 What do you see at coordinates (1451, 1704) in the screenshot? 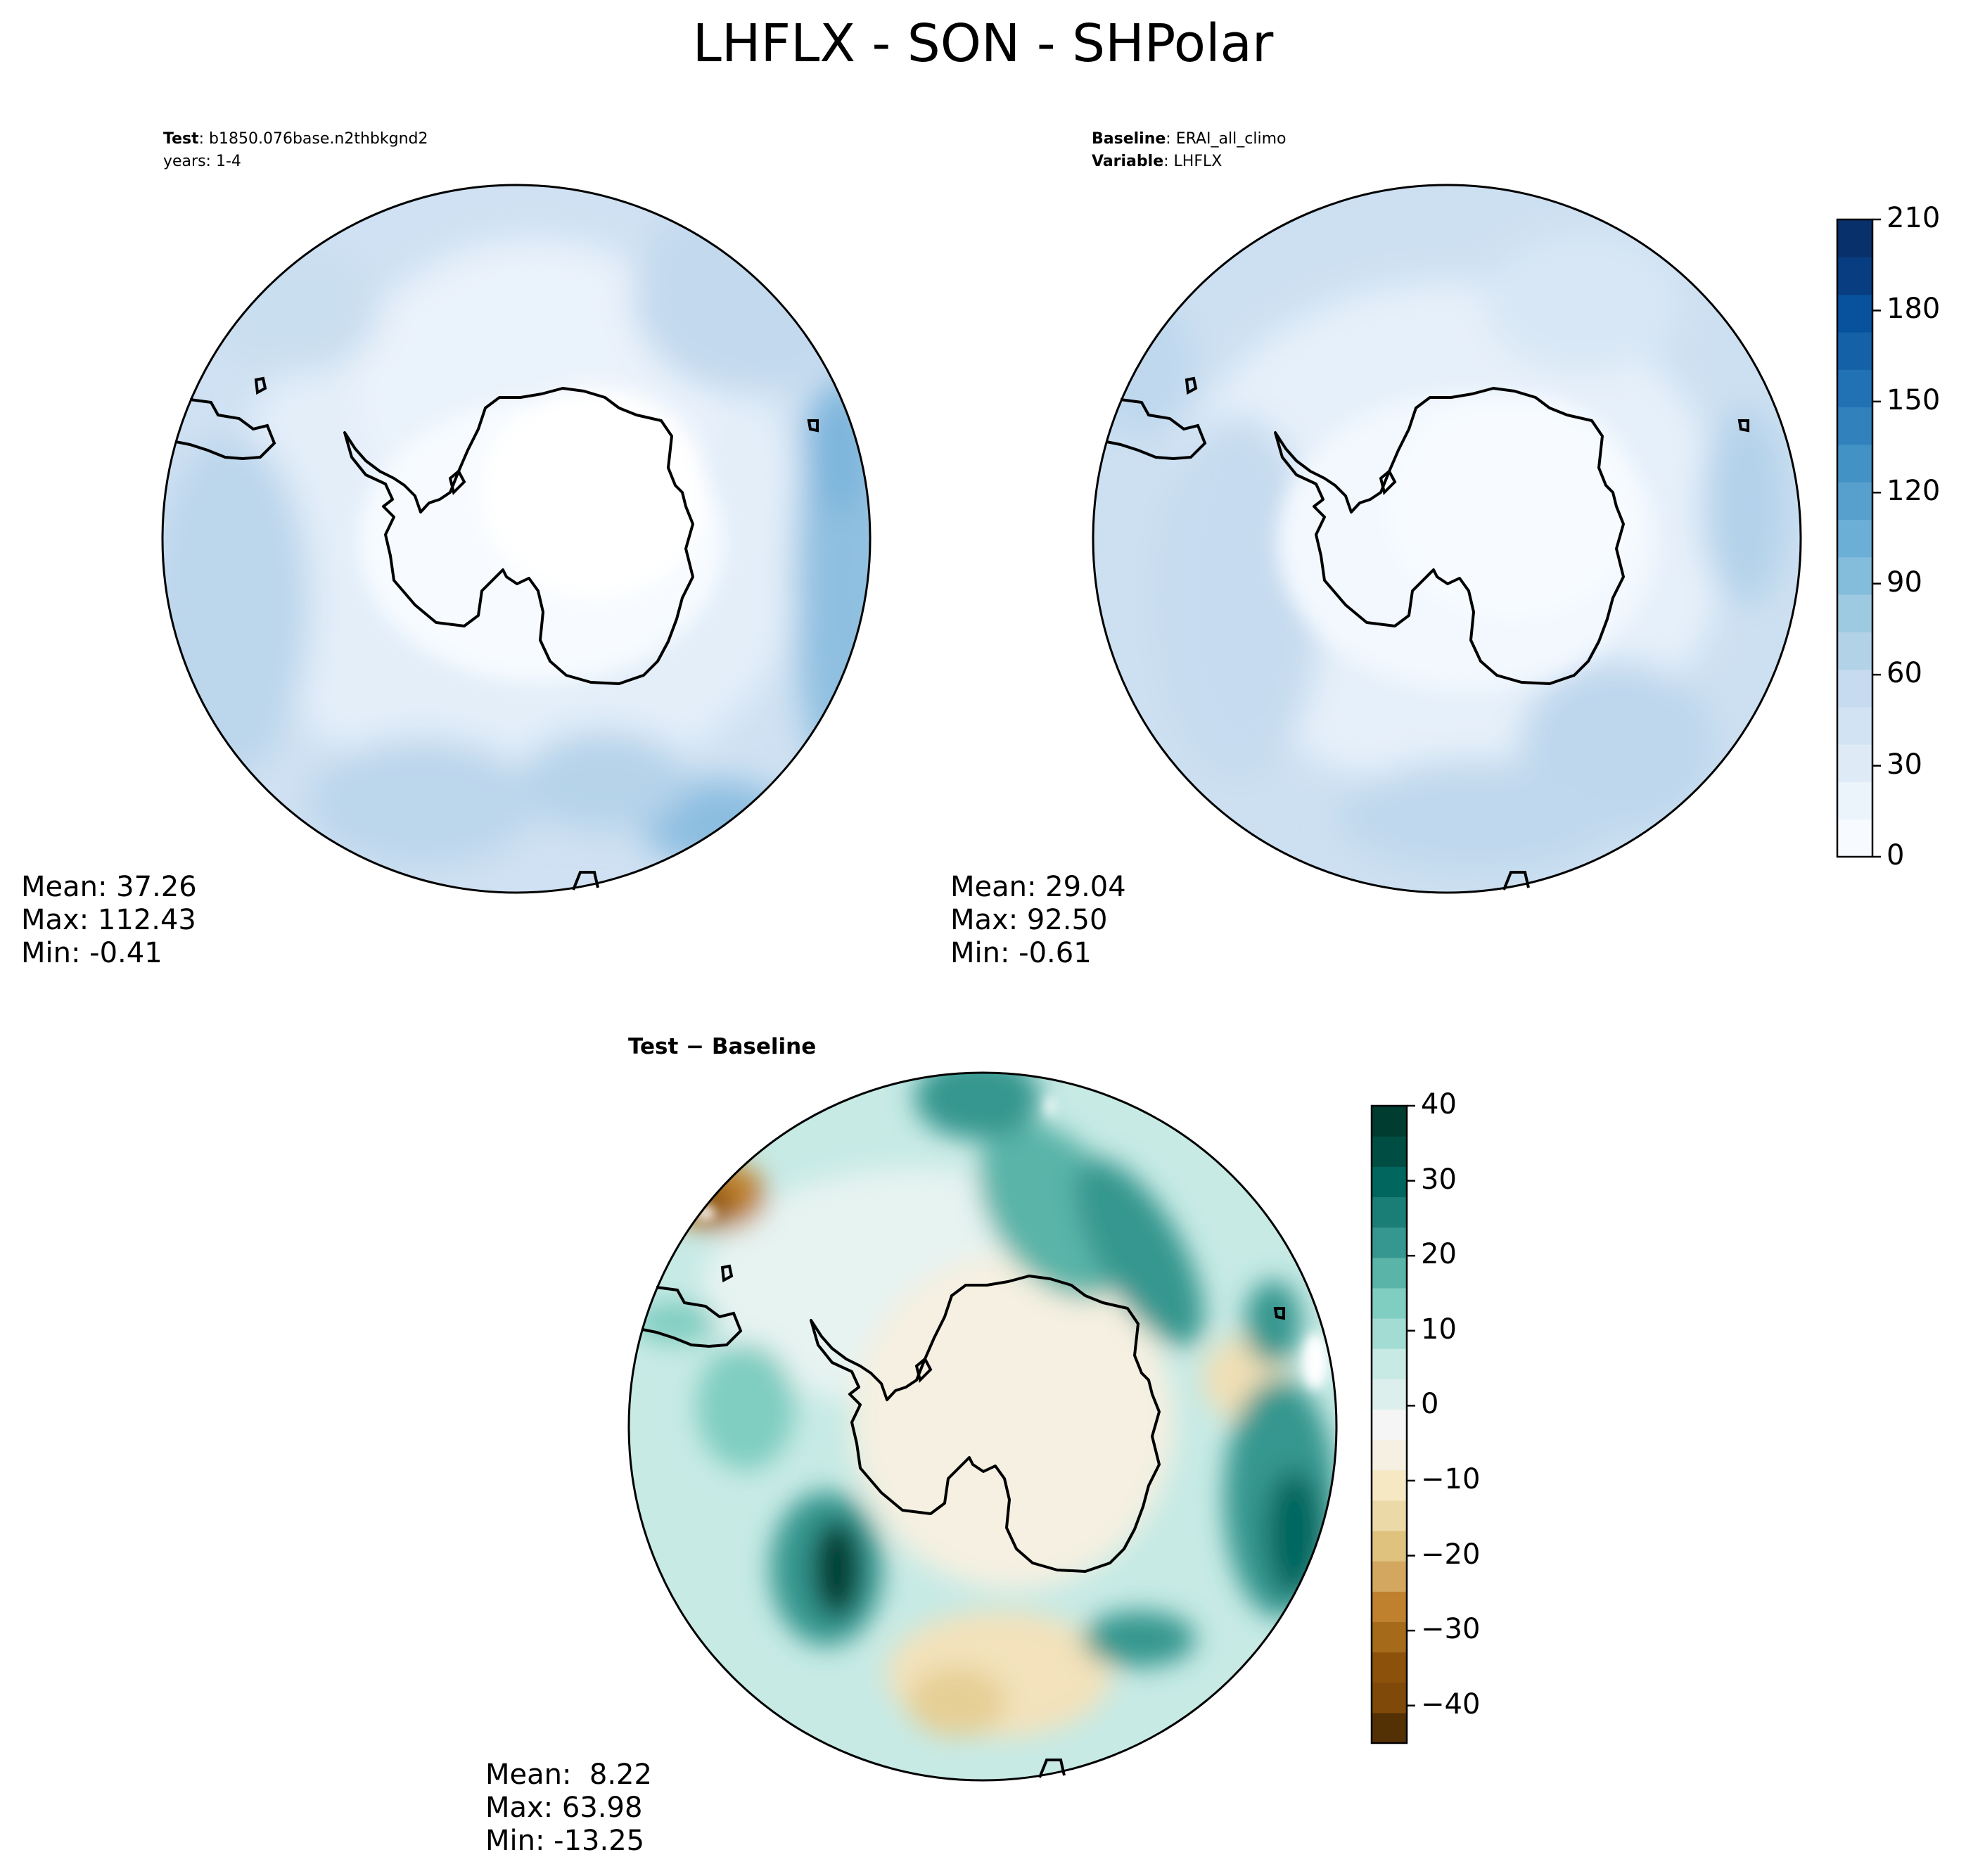
I see `diff-colorbar-tick-label: −40` at bounding box center [1451, 1704].